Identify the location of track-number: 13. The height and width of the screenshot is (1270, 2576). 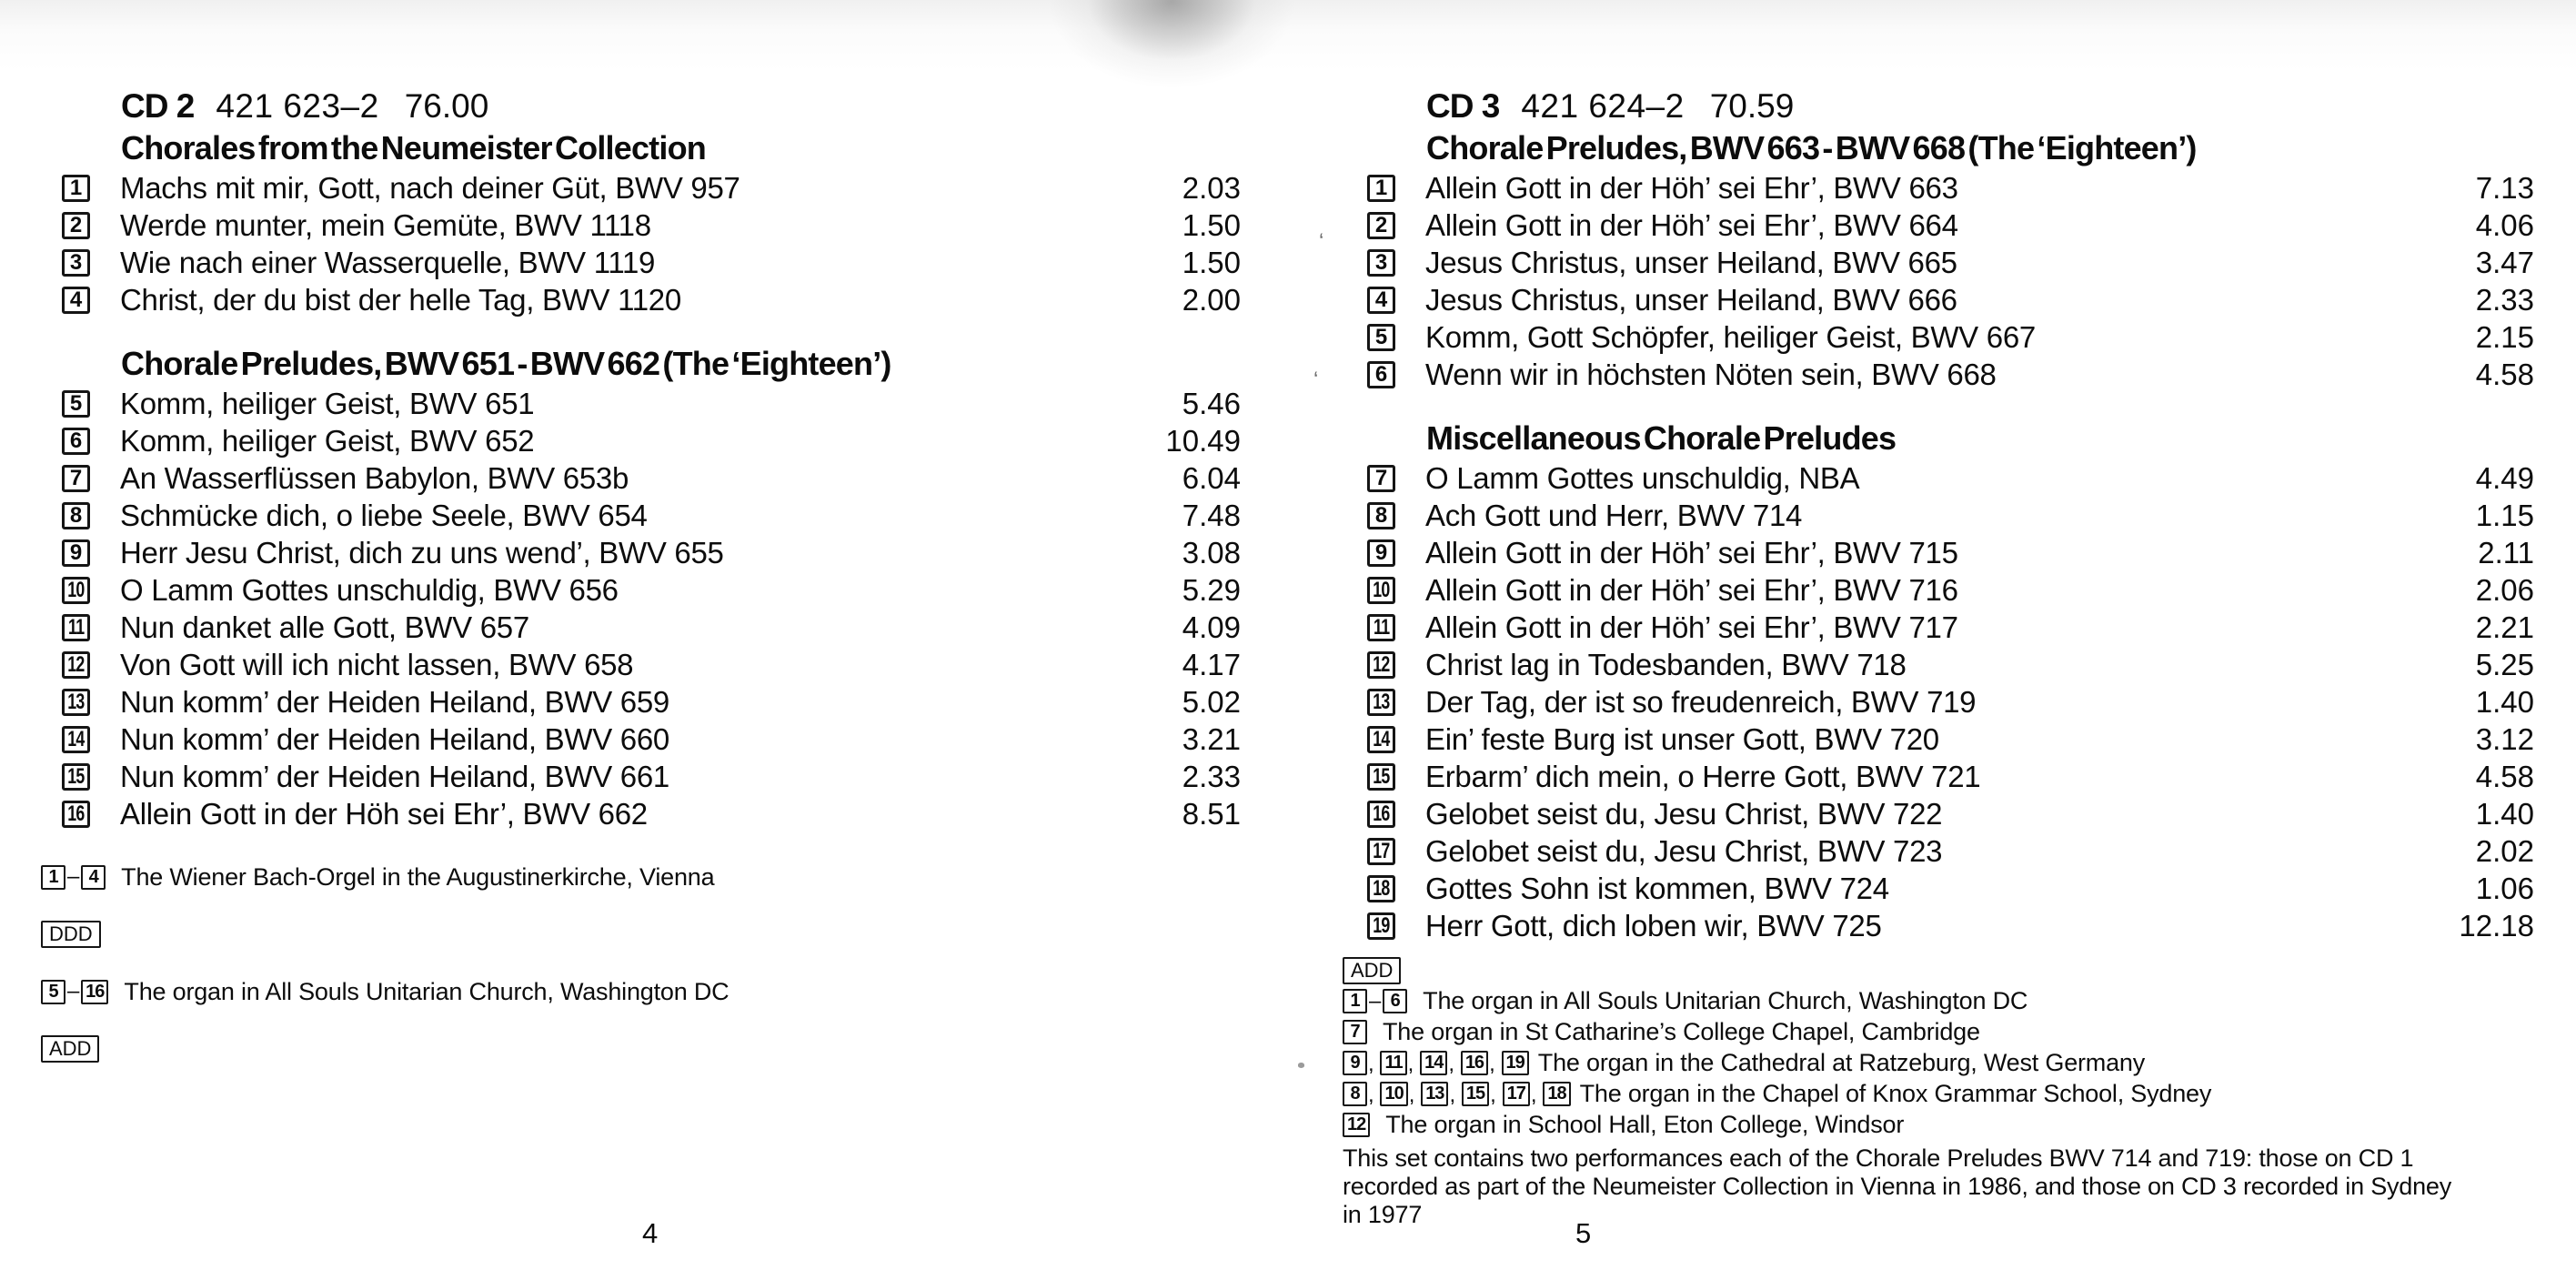
(76, 701).